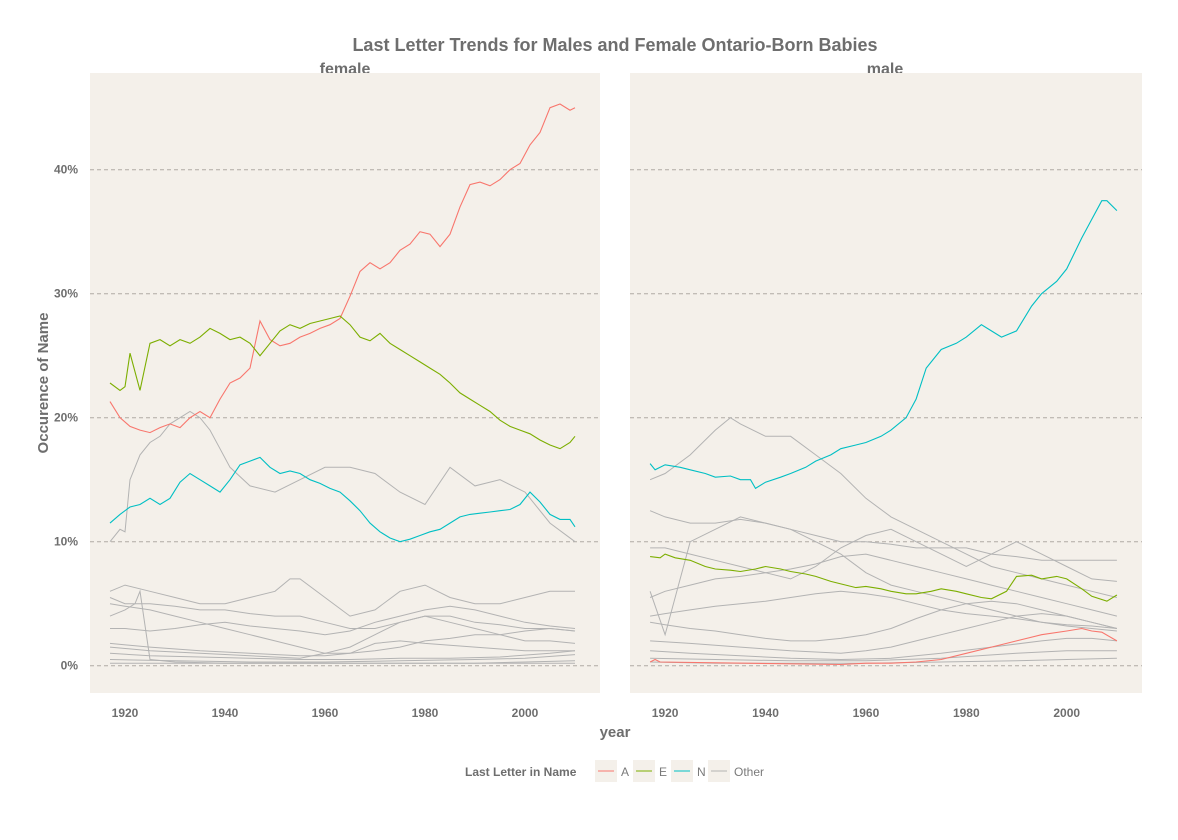  I want to click on legend-label-other: Other, so click(749, 772).